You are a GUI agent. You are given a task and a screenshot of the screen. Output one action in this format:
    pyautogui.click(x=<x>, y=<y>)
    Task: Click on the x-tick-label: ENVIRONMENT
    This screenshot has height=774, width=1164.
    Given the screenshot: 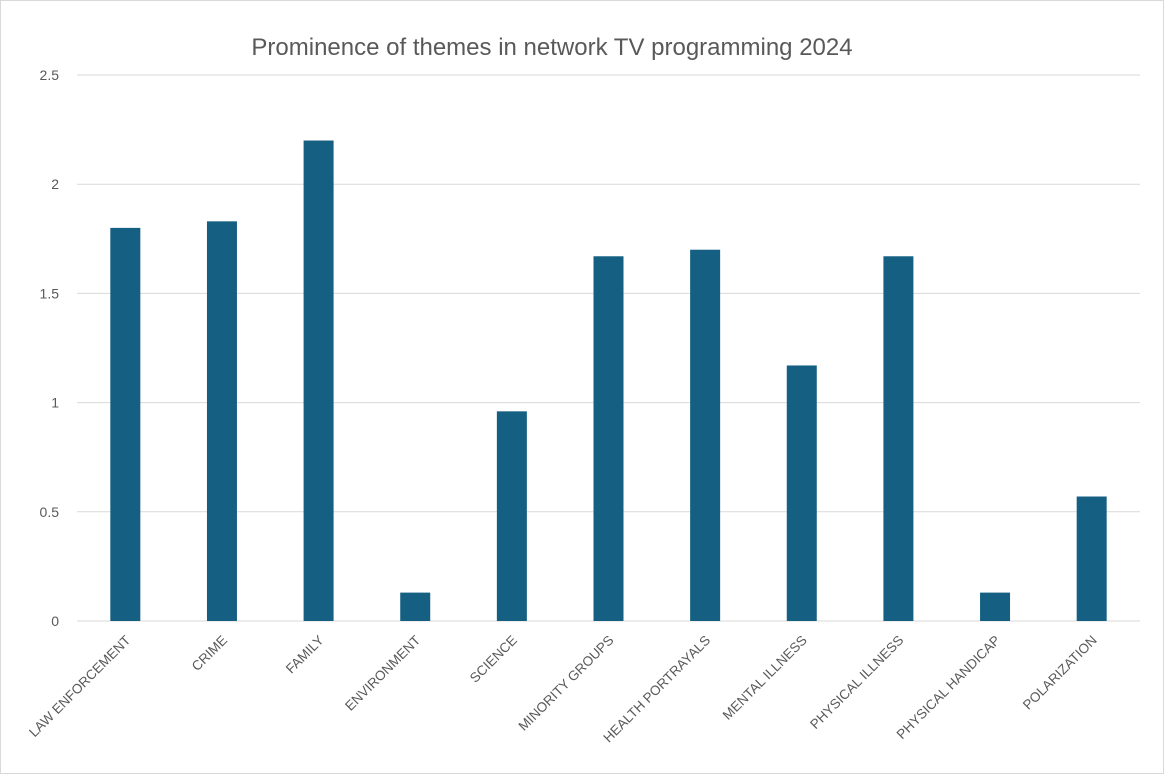 What is the action you would take?
    pyautogui.click(x=382, y=673)
    